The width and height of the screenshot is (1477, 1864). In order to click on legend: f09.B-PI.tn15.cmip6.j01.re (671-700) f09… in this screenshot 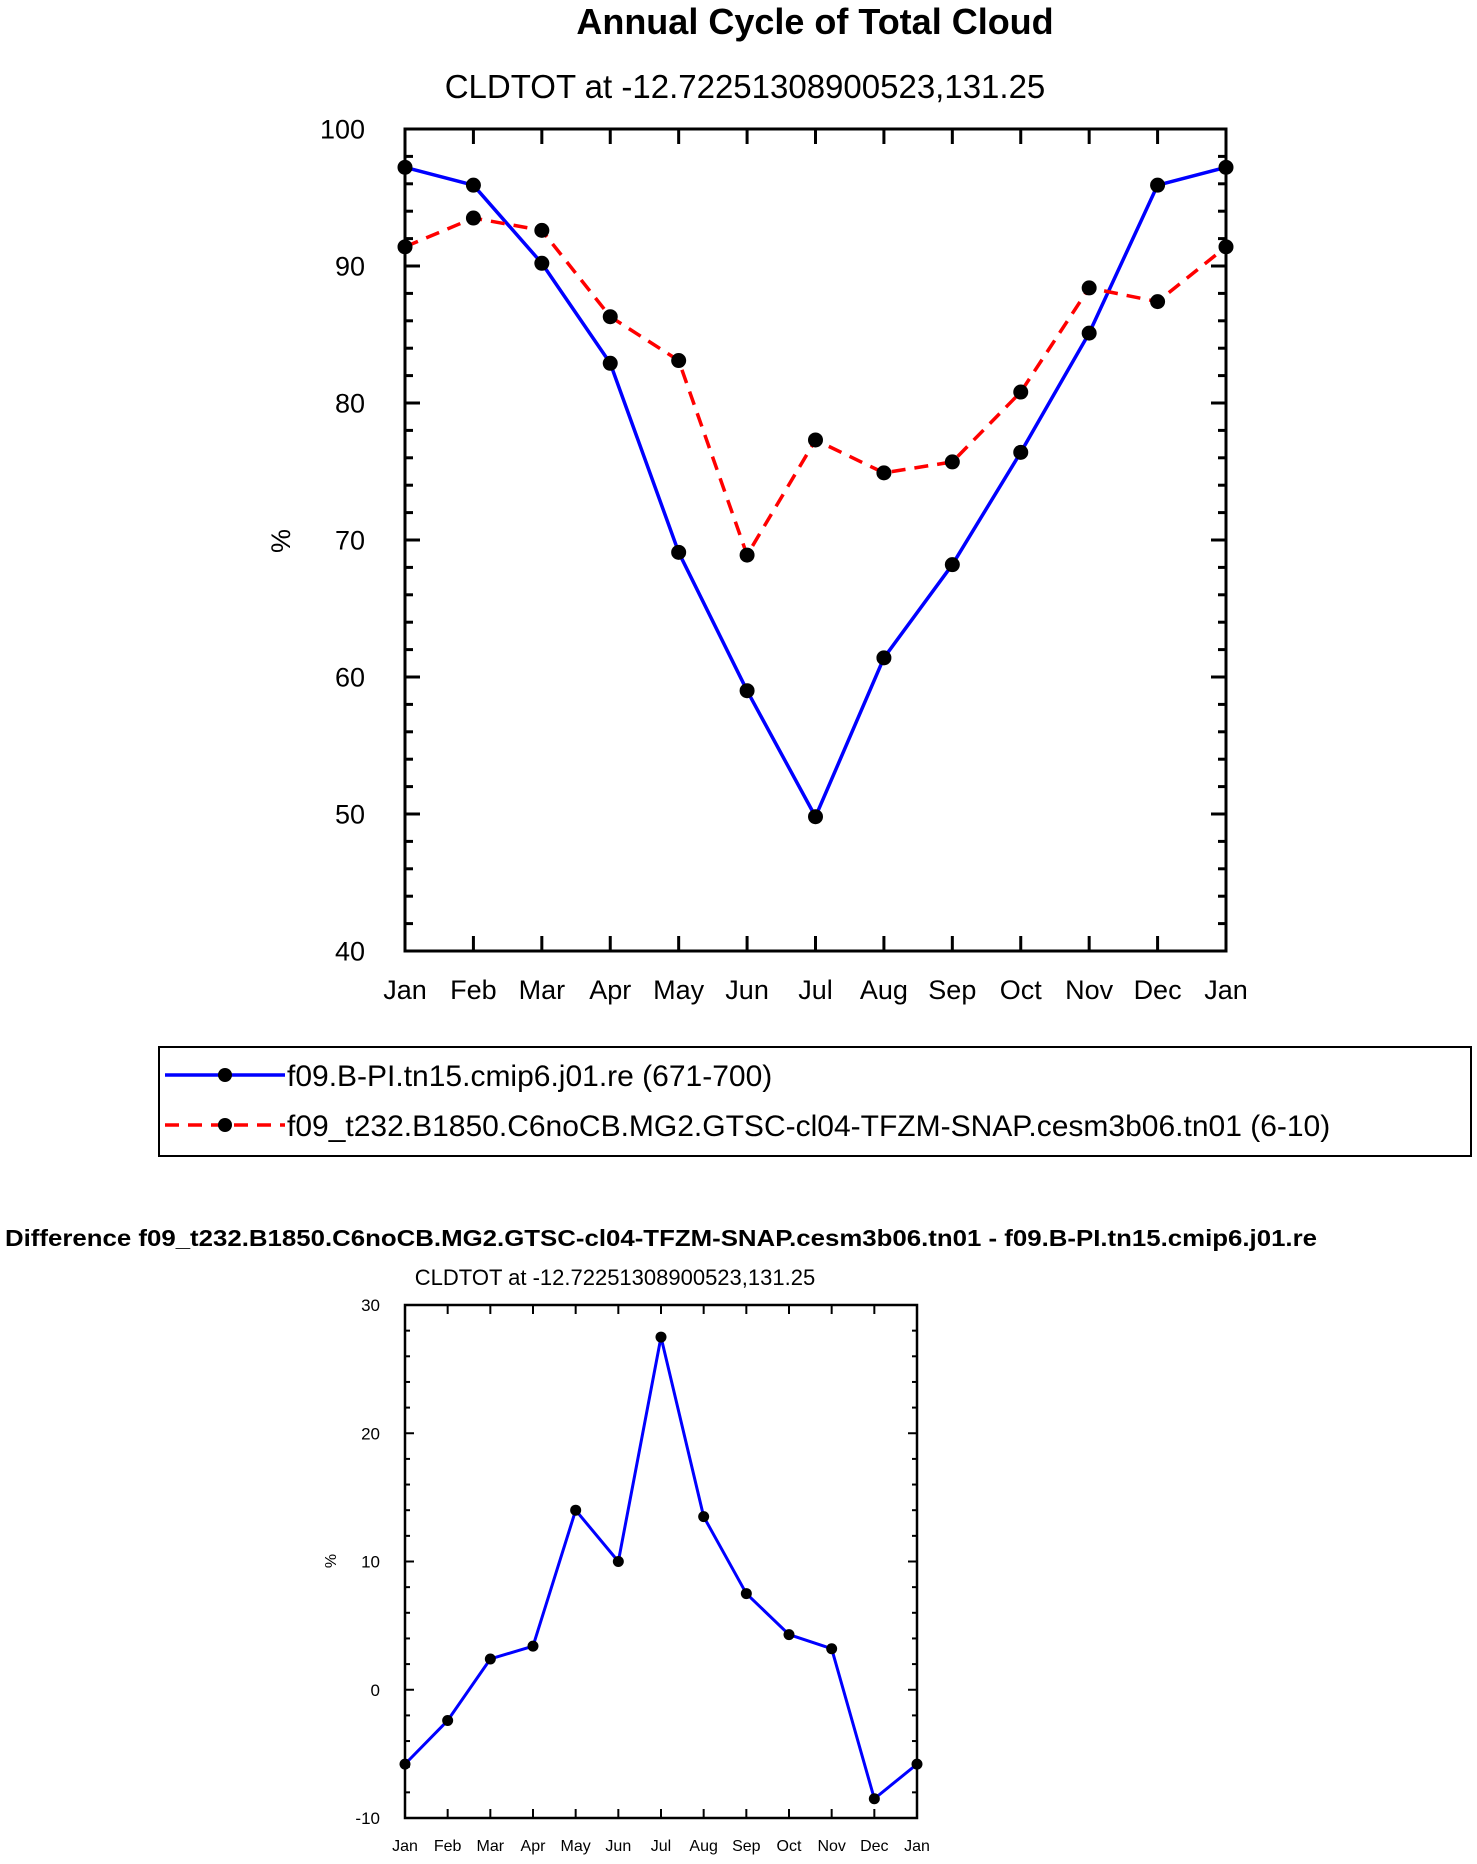, I will do `click(815, 1101)`.